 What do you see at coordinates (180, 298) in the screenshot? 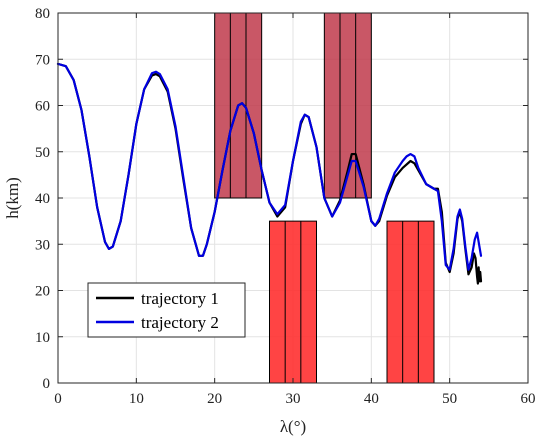
I see `legend-label-1: trajectory 1` at bounding box center [180, 298].